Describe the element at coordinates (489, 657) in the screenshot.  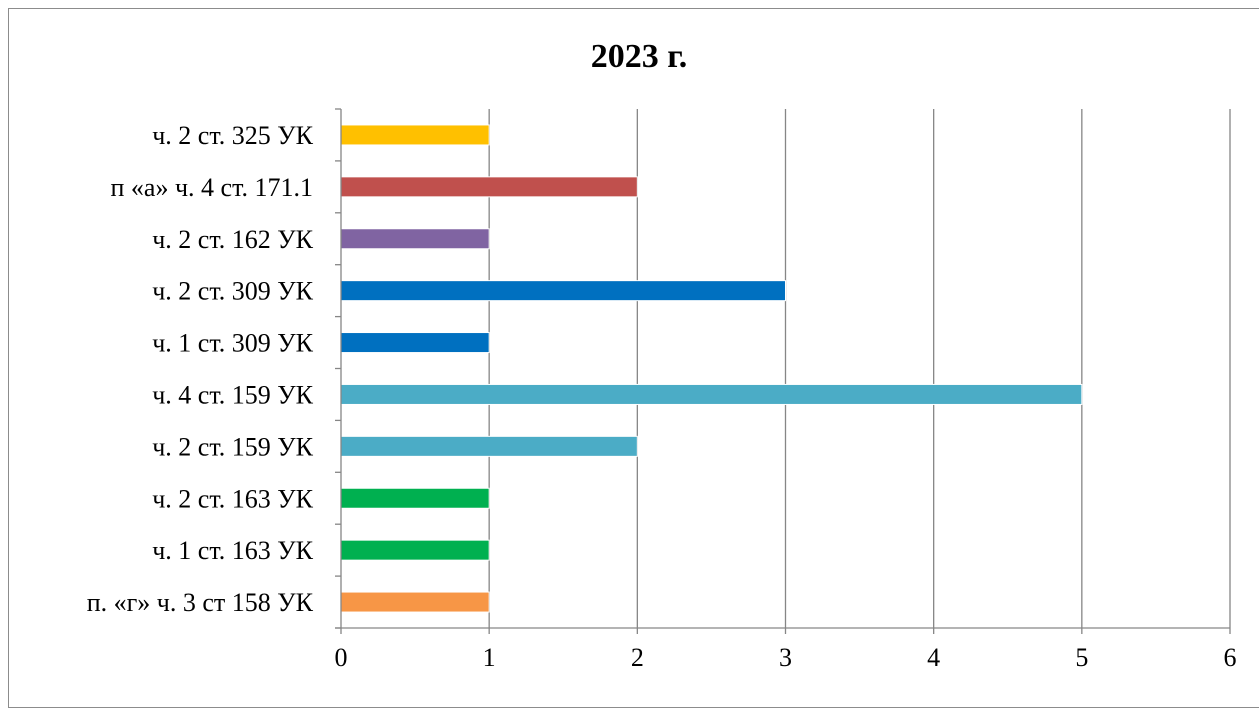
I see `x-tick-label-1: 1` at that location.